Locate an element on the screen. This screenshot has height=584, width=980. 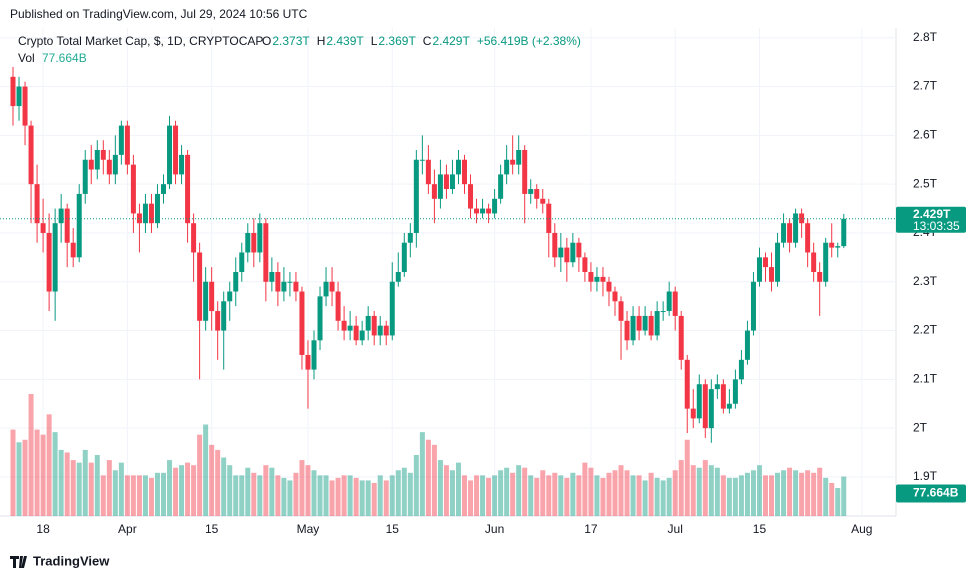
change-value: +56.419B (+2.38%) is located at coordinates (529, 41).